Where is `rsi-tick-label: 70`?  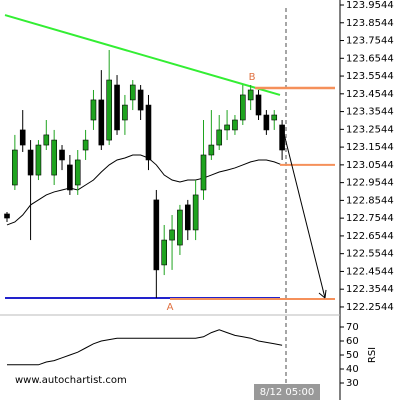
rsi-tick-label: 70 is located at coordinates (352, 327).